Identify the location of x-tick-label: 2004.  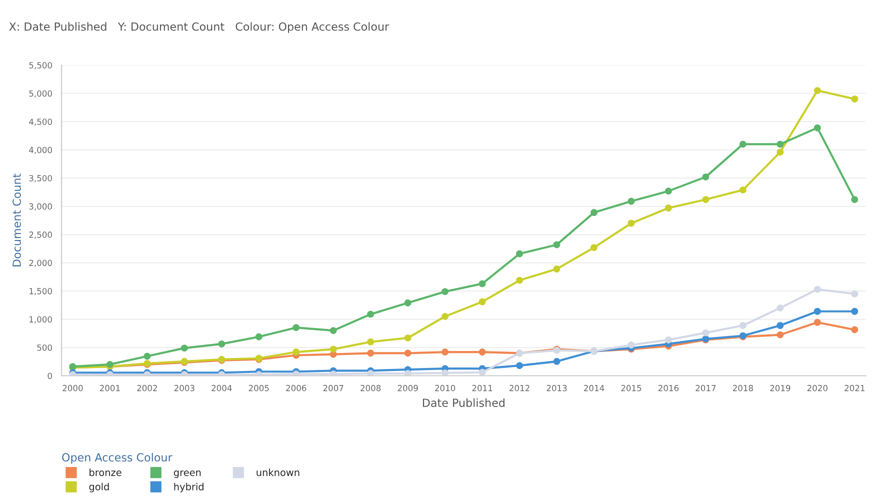
(222, 388).